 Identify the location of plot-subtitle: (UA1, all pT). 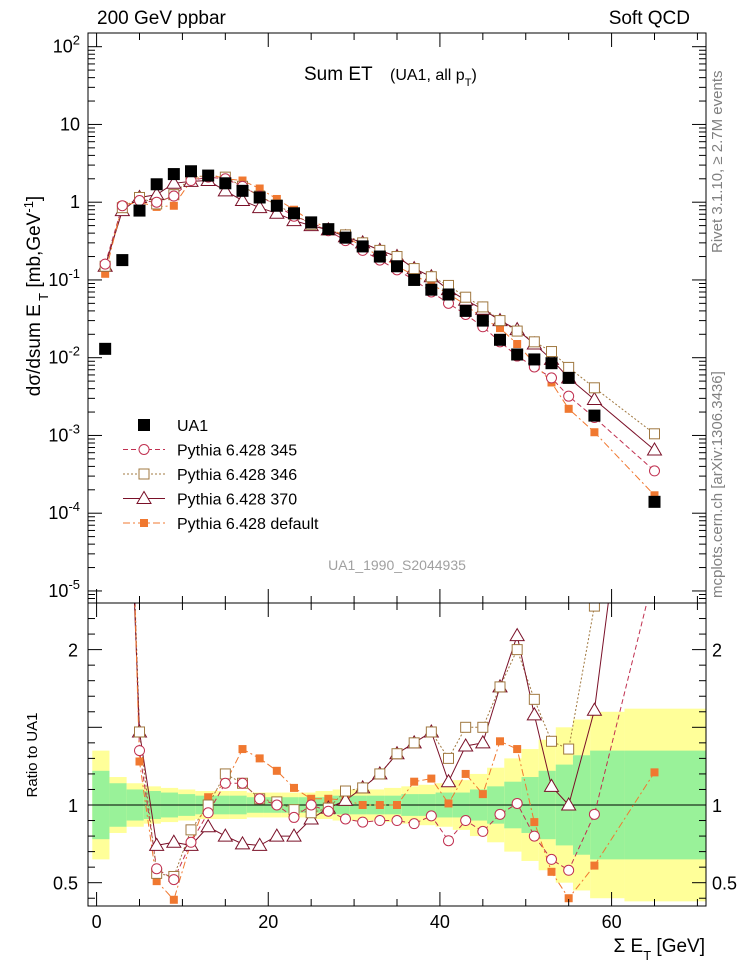
(433, 78).